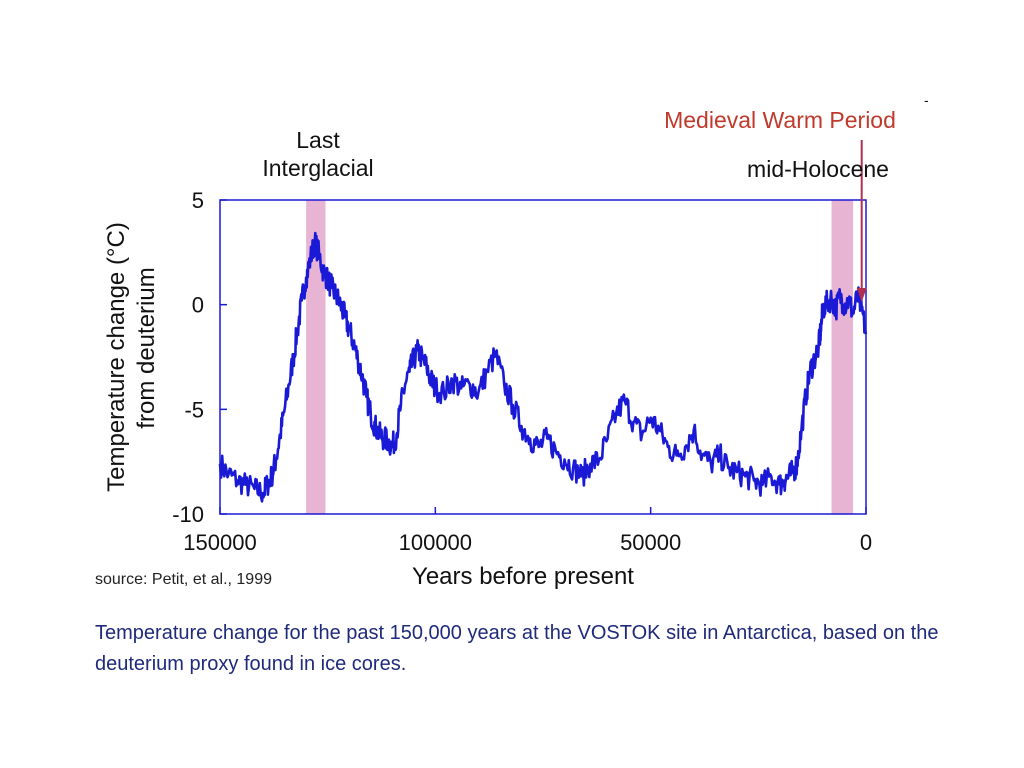 This screenshot has height=768, width=1024. Describe the element at coordinates (198, 305) in the screenshot. I see `y-tick-label: 0` at that location.